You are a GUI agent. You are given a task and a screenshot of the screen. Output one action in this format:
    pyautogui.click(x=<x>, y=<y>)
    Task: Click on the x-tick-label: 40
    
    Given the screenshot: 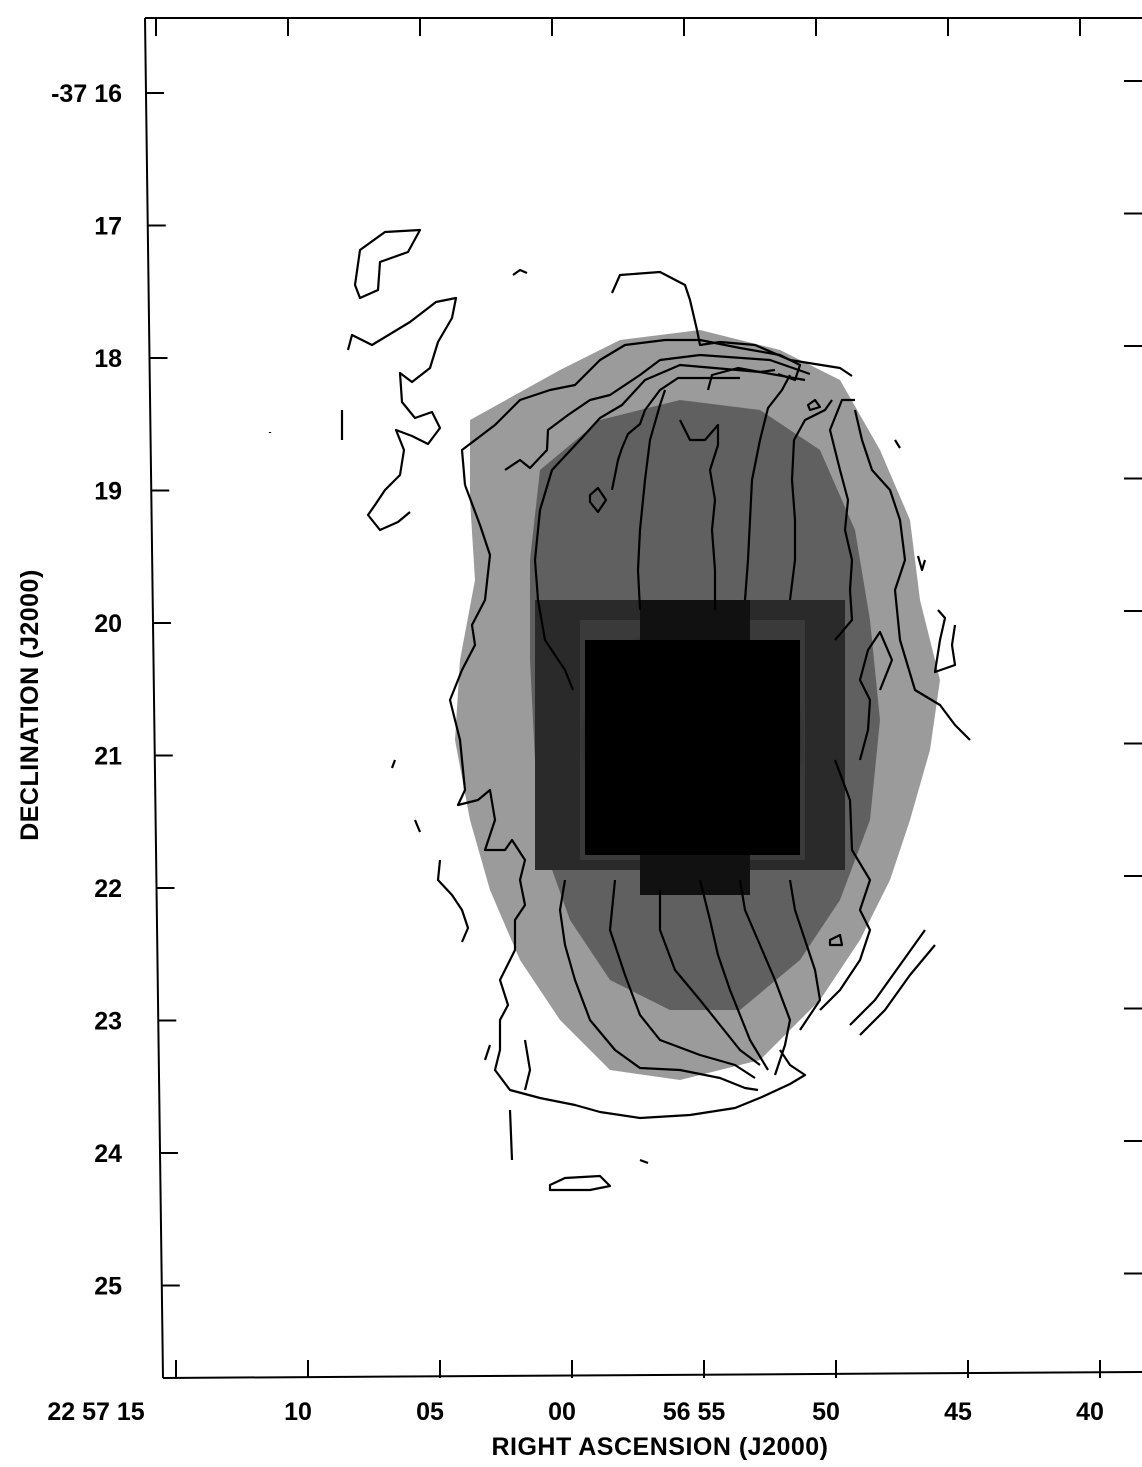 What is the action you would take?
    pyautogui.click(x=1090, y=1412)
    